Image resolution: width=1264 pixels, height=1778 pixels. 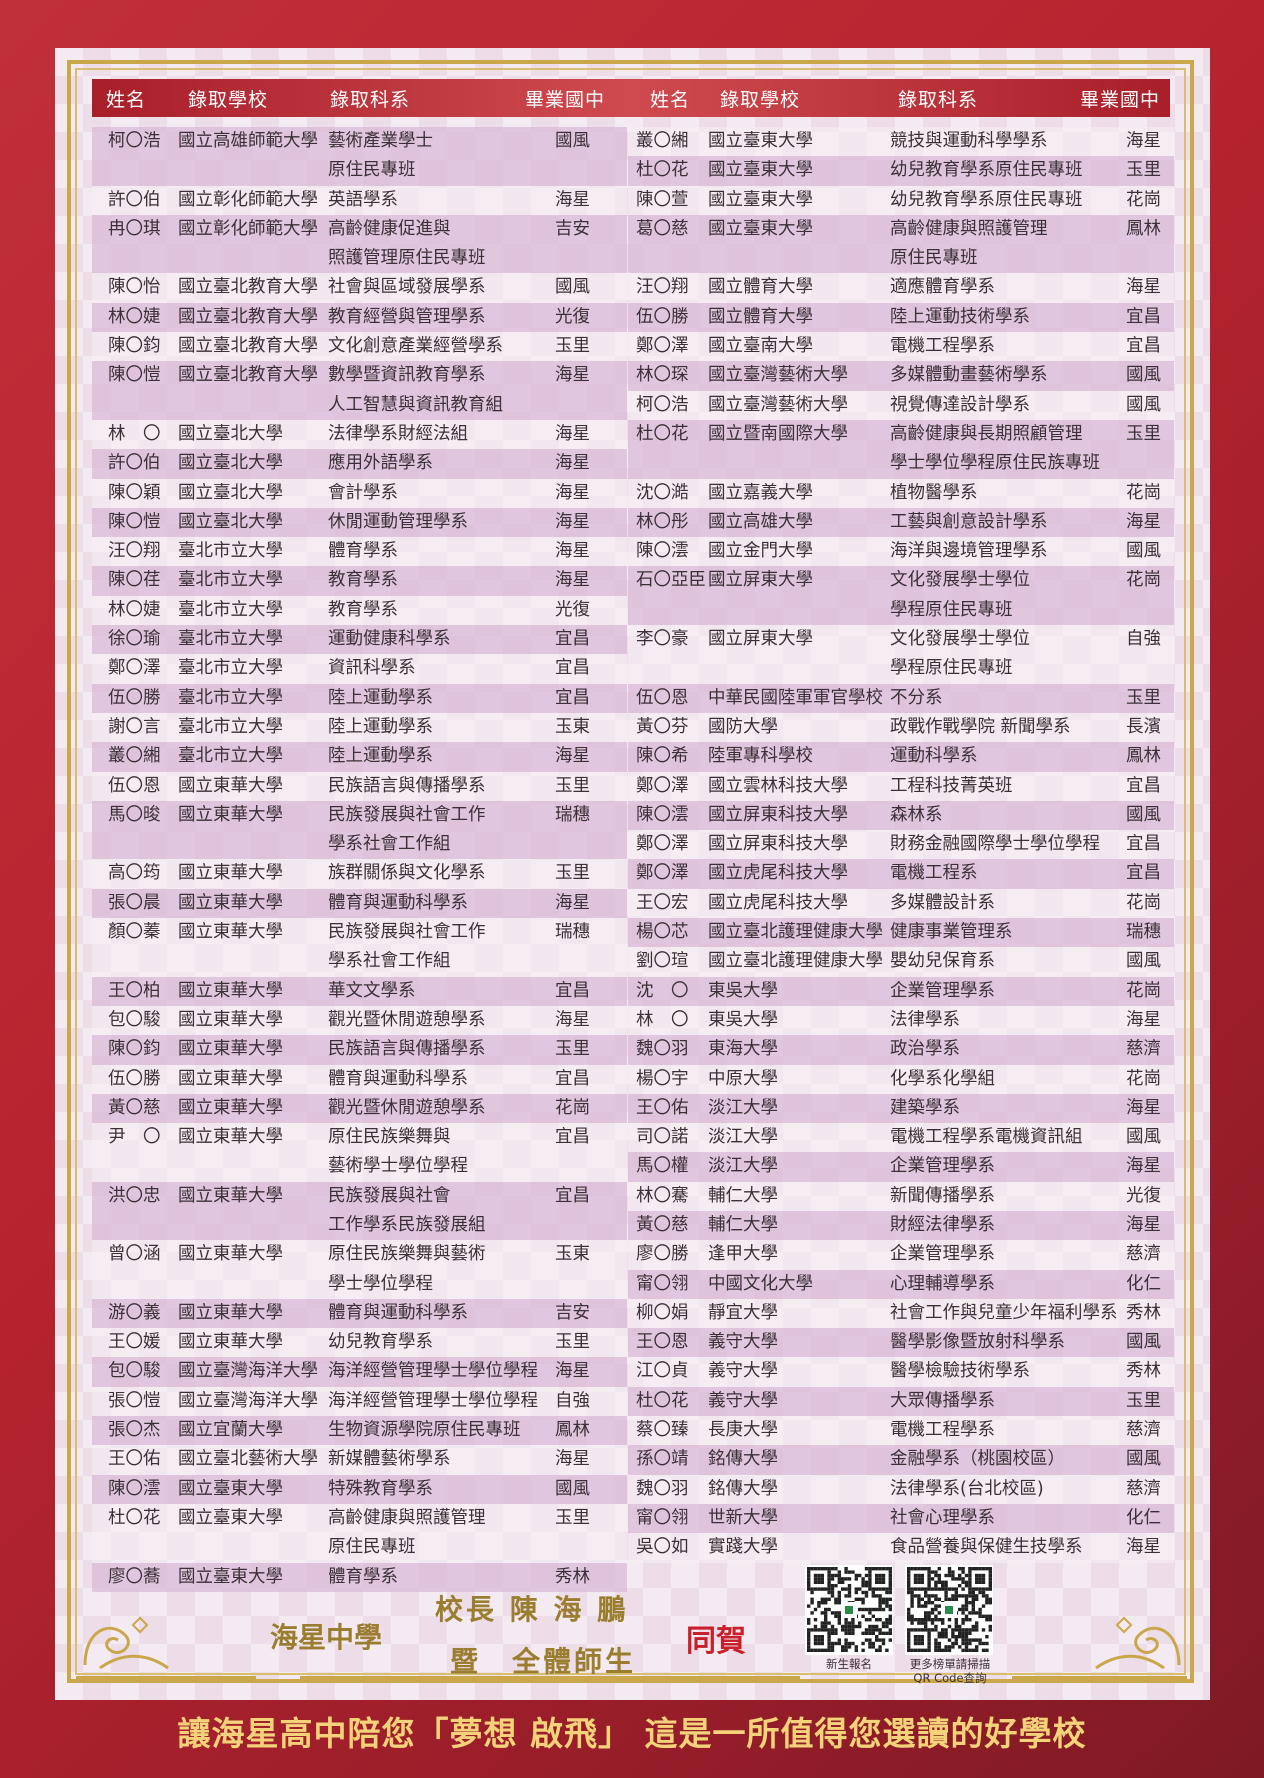 I want to click on department: 原住民專班, so click(x=934, y=258).